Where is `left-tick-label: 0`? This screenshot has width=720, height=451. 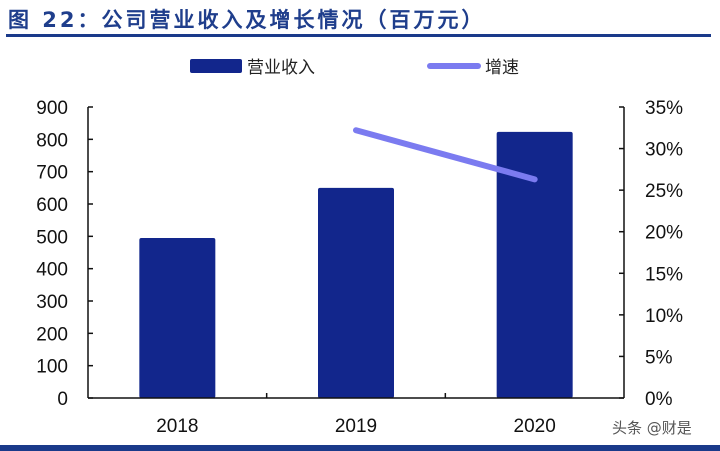 left-tick-label: 0 is located at coordinates (62, 399).